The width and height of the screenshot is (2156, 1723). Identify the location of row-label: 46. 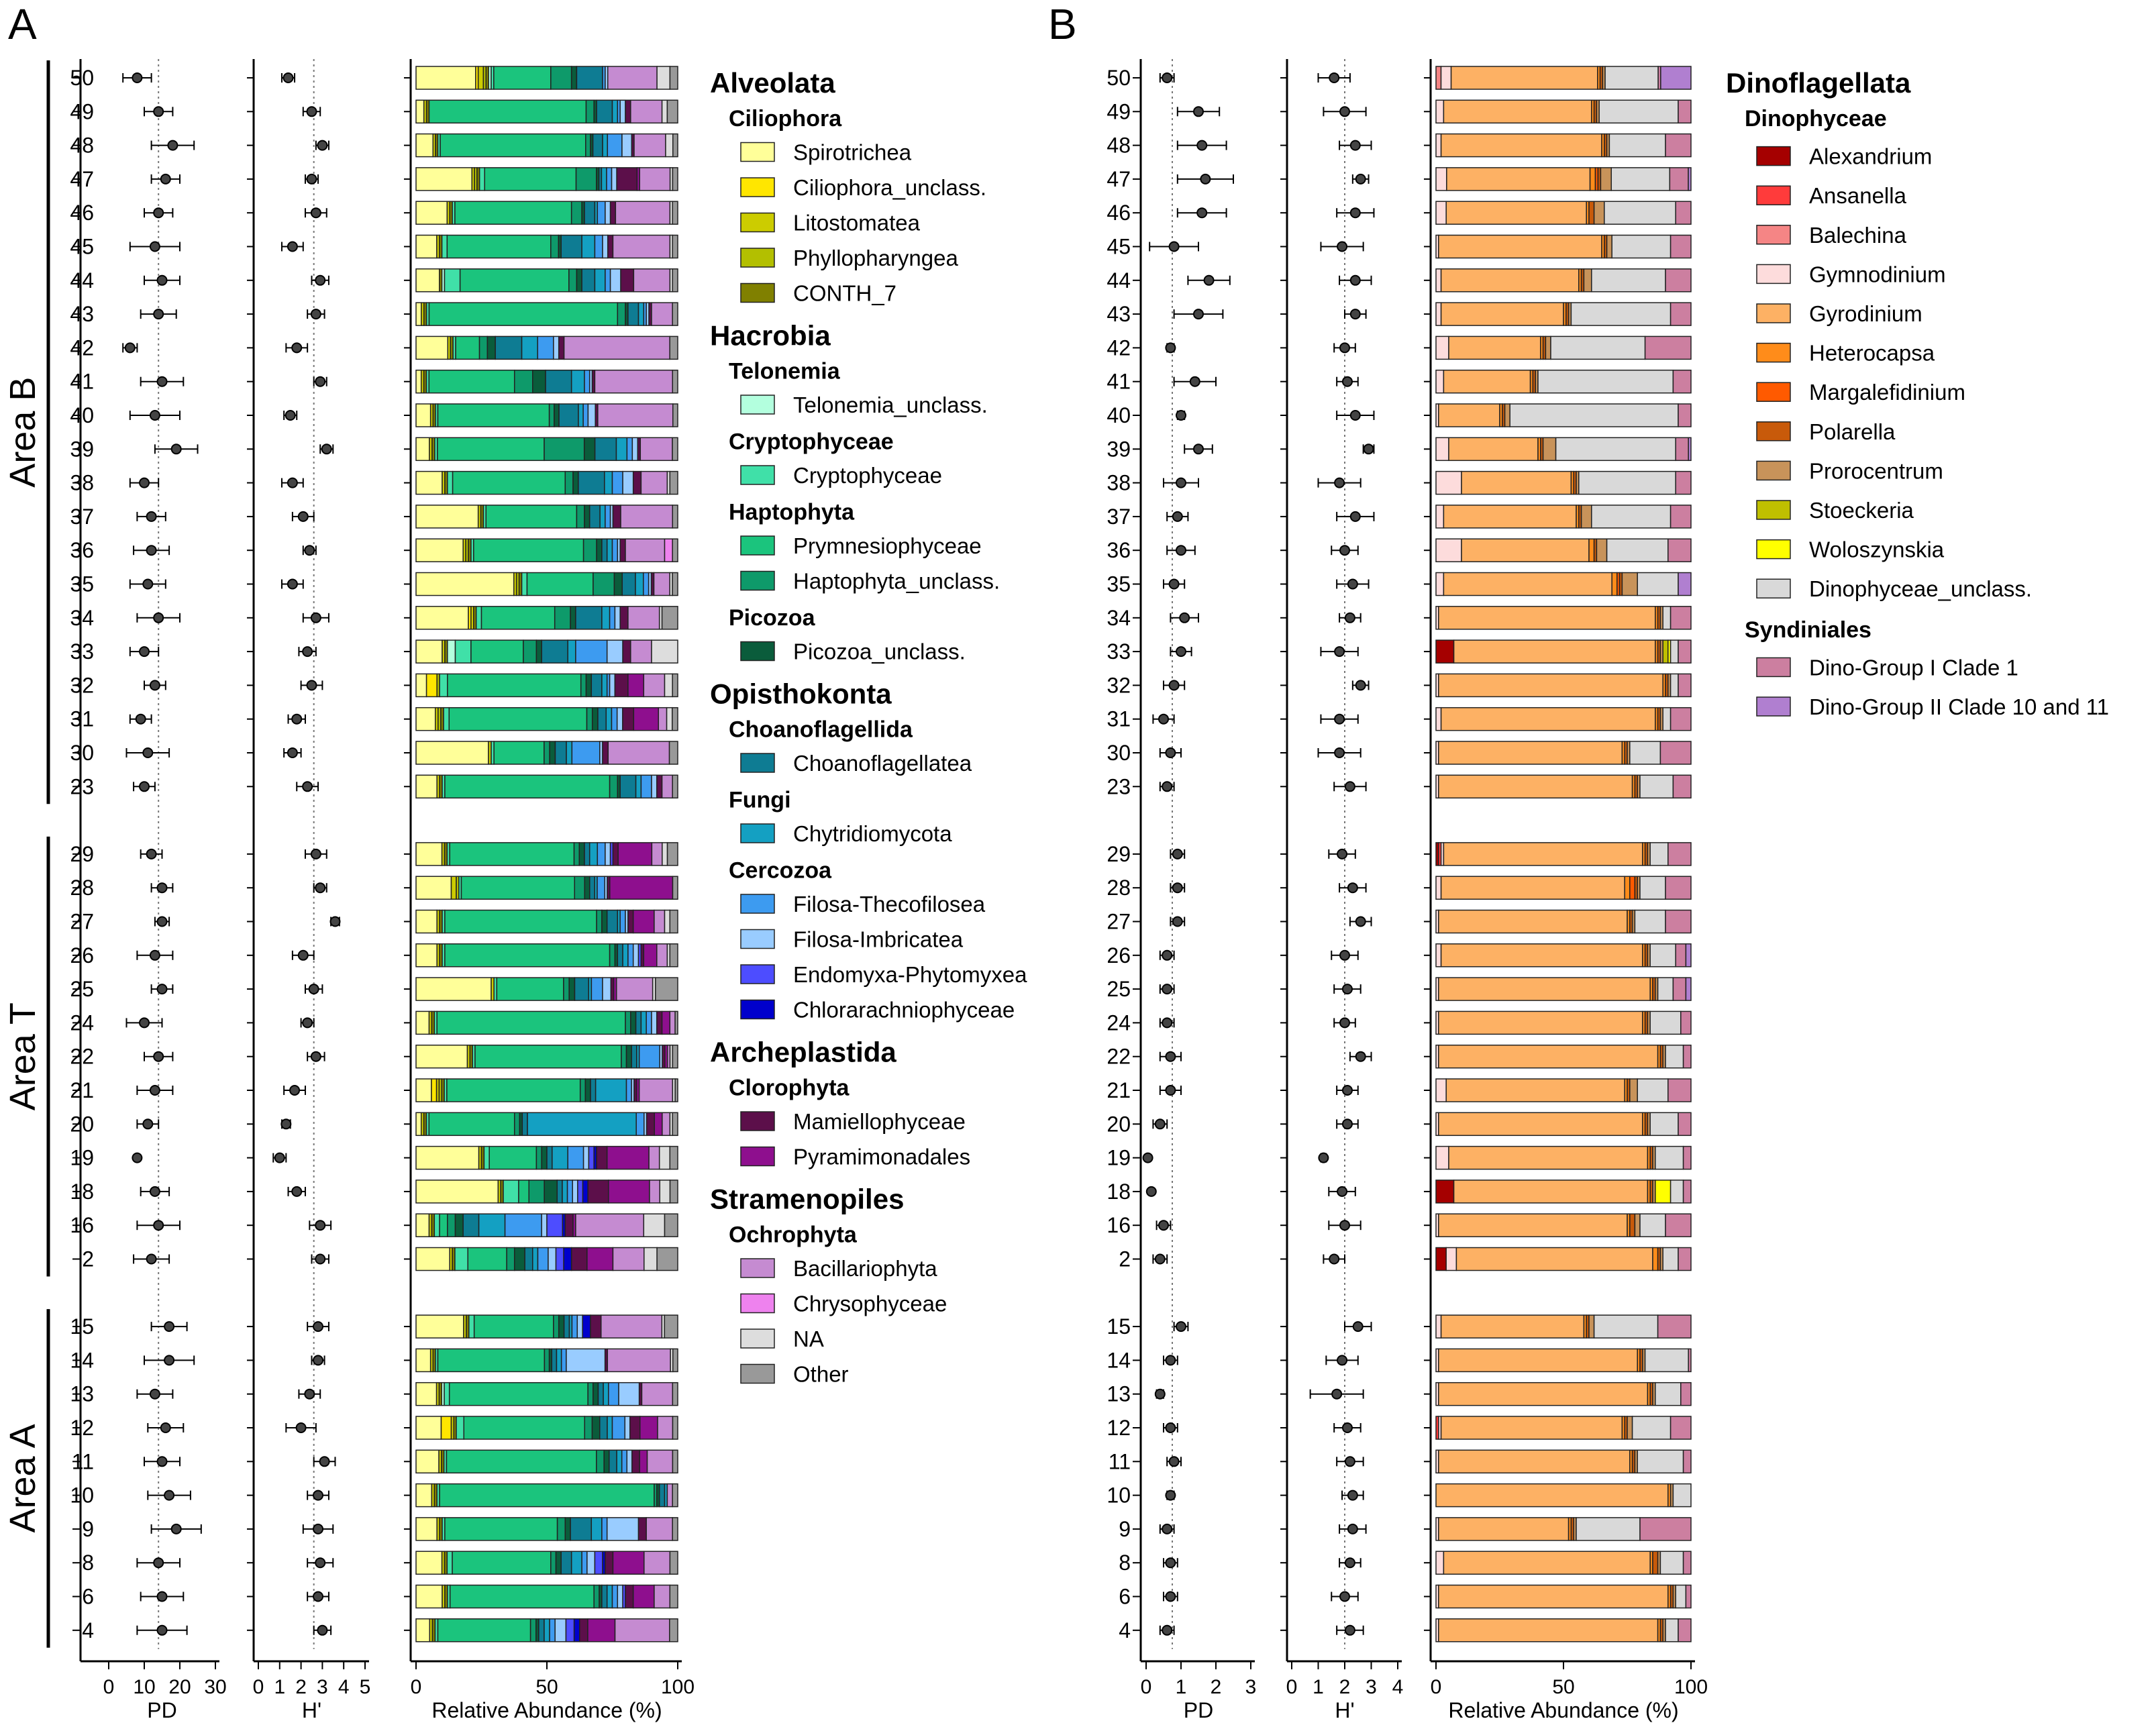
(1119, 213).